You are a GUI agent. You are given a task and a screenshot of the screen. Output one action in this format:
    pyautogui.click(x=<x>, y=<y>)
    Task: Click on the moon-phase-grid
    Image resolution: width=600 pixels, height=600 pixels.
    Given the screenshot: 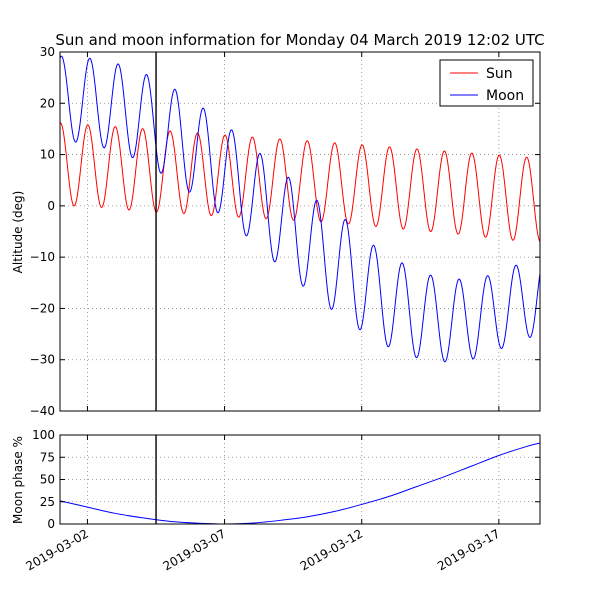 What is the action you would take?
    pyautogui.click(x=300, y=479)
    